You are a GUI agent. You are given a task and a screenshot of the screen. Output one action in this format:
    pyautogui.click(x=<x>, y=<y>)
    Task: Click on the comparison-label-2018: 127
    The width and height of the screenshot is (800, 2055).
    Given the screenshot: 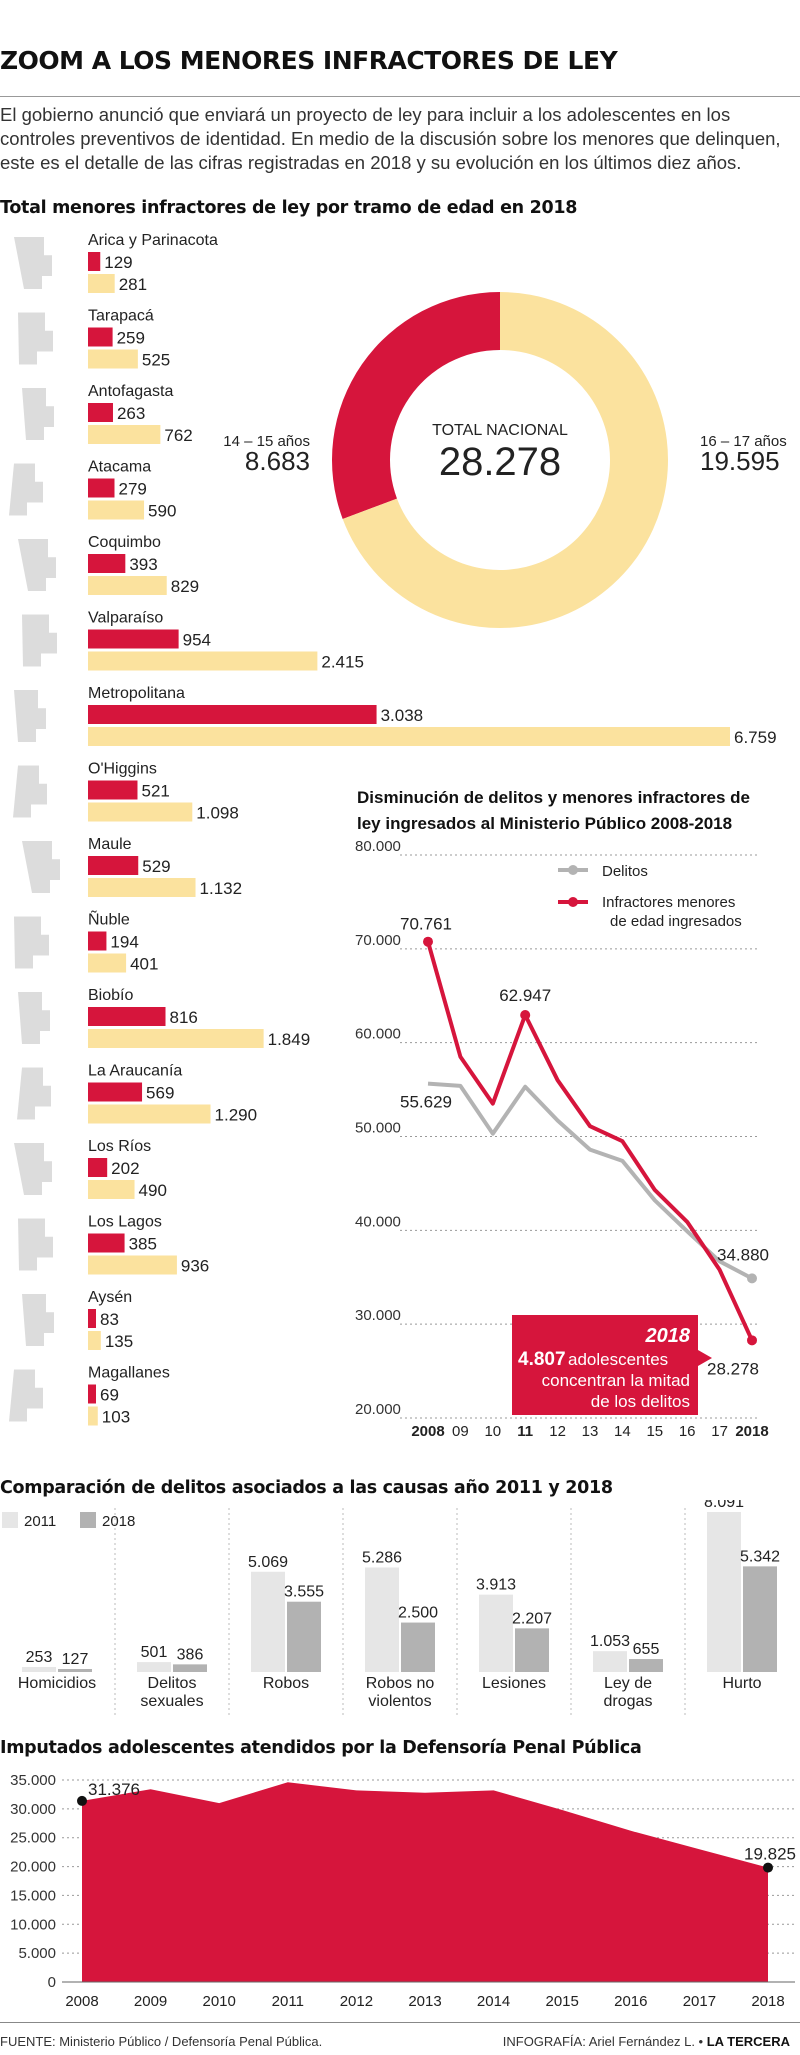 What is the action you would take?
    pyautogui.click(x=75, y=1659)
    